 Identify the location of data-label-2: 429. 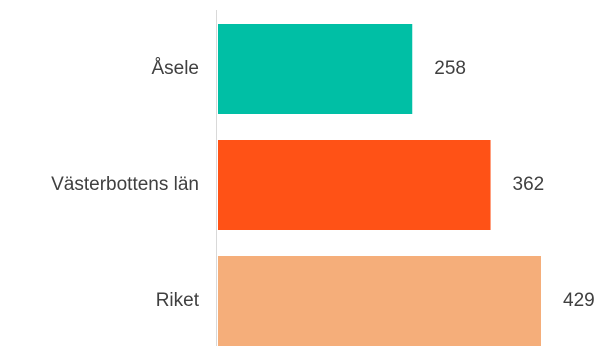
(579, 300).